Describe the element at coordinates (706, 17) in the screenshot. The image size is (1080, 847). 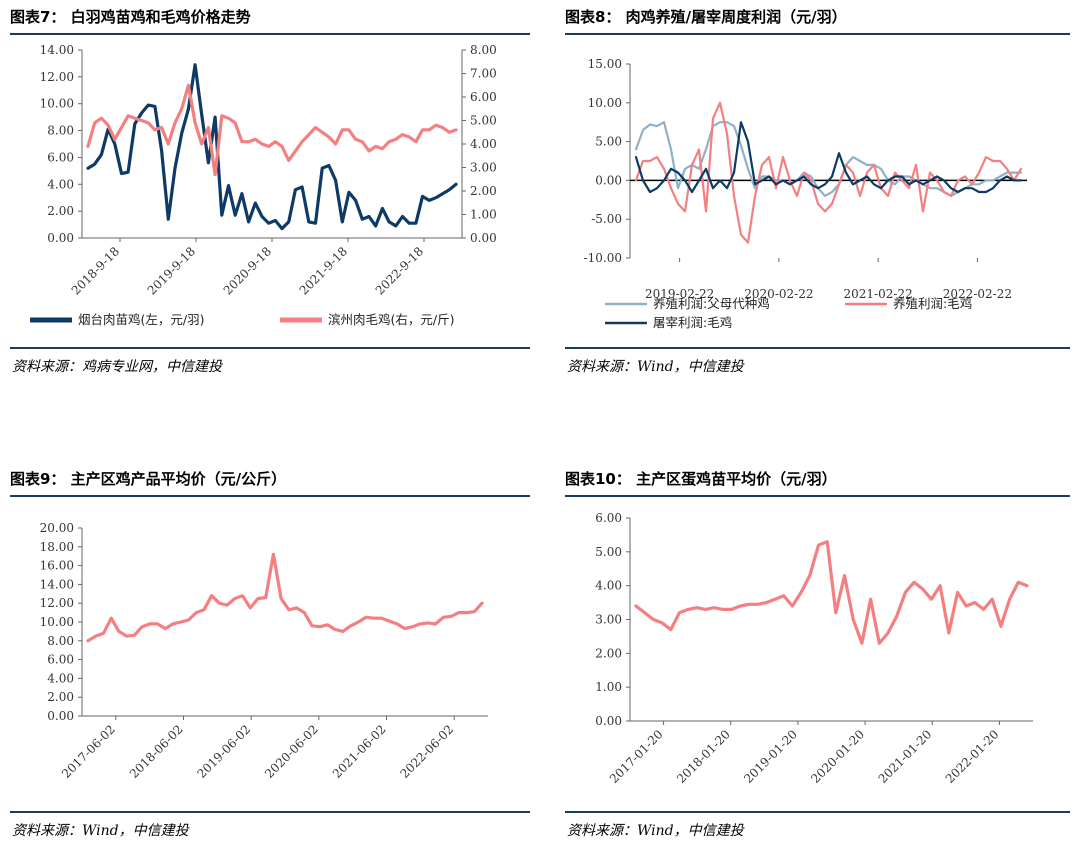
I see `chart-title: 图表8： 肉鸡养殖/屠宰周度利润（元/羽）` at that location.